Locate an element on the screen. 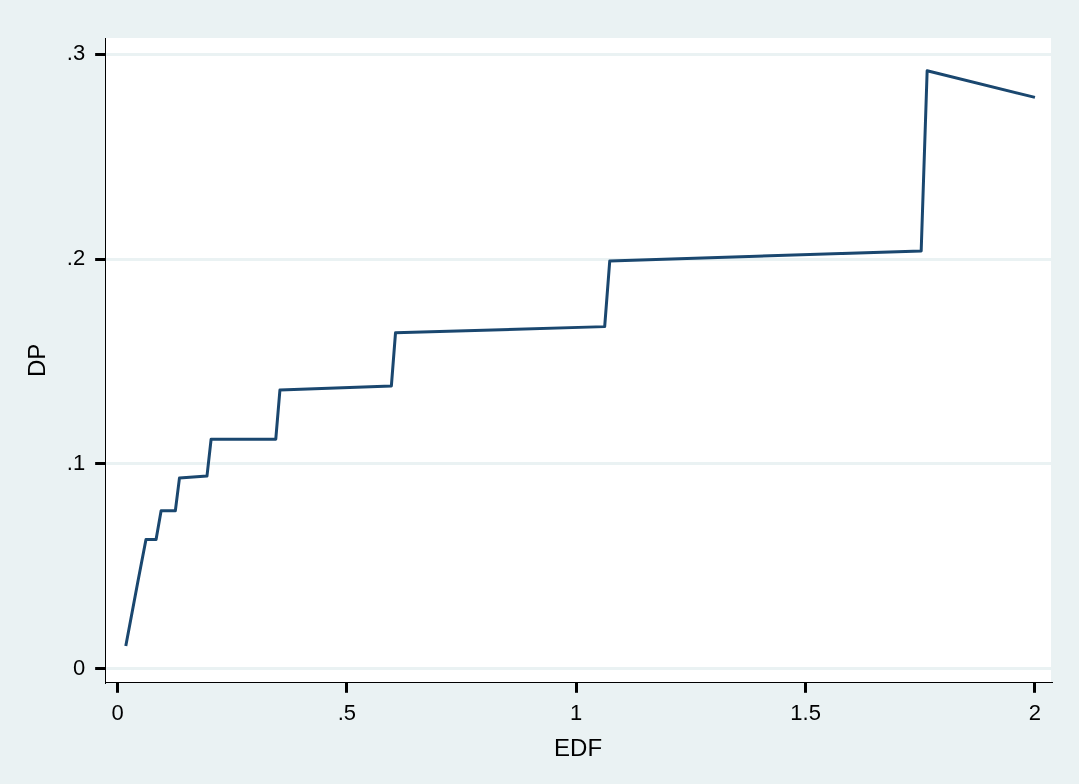 The image size is (1079, 784). y-tick-label: .3 is located at coordinates (76, 53).